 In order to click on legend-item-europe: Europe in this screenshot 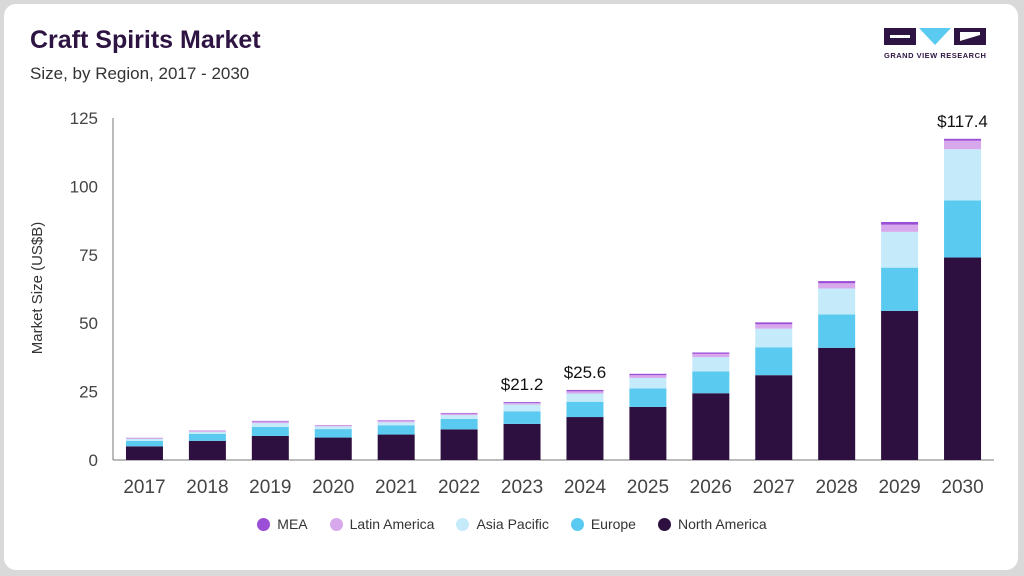, I will do `click(603, 524)`.